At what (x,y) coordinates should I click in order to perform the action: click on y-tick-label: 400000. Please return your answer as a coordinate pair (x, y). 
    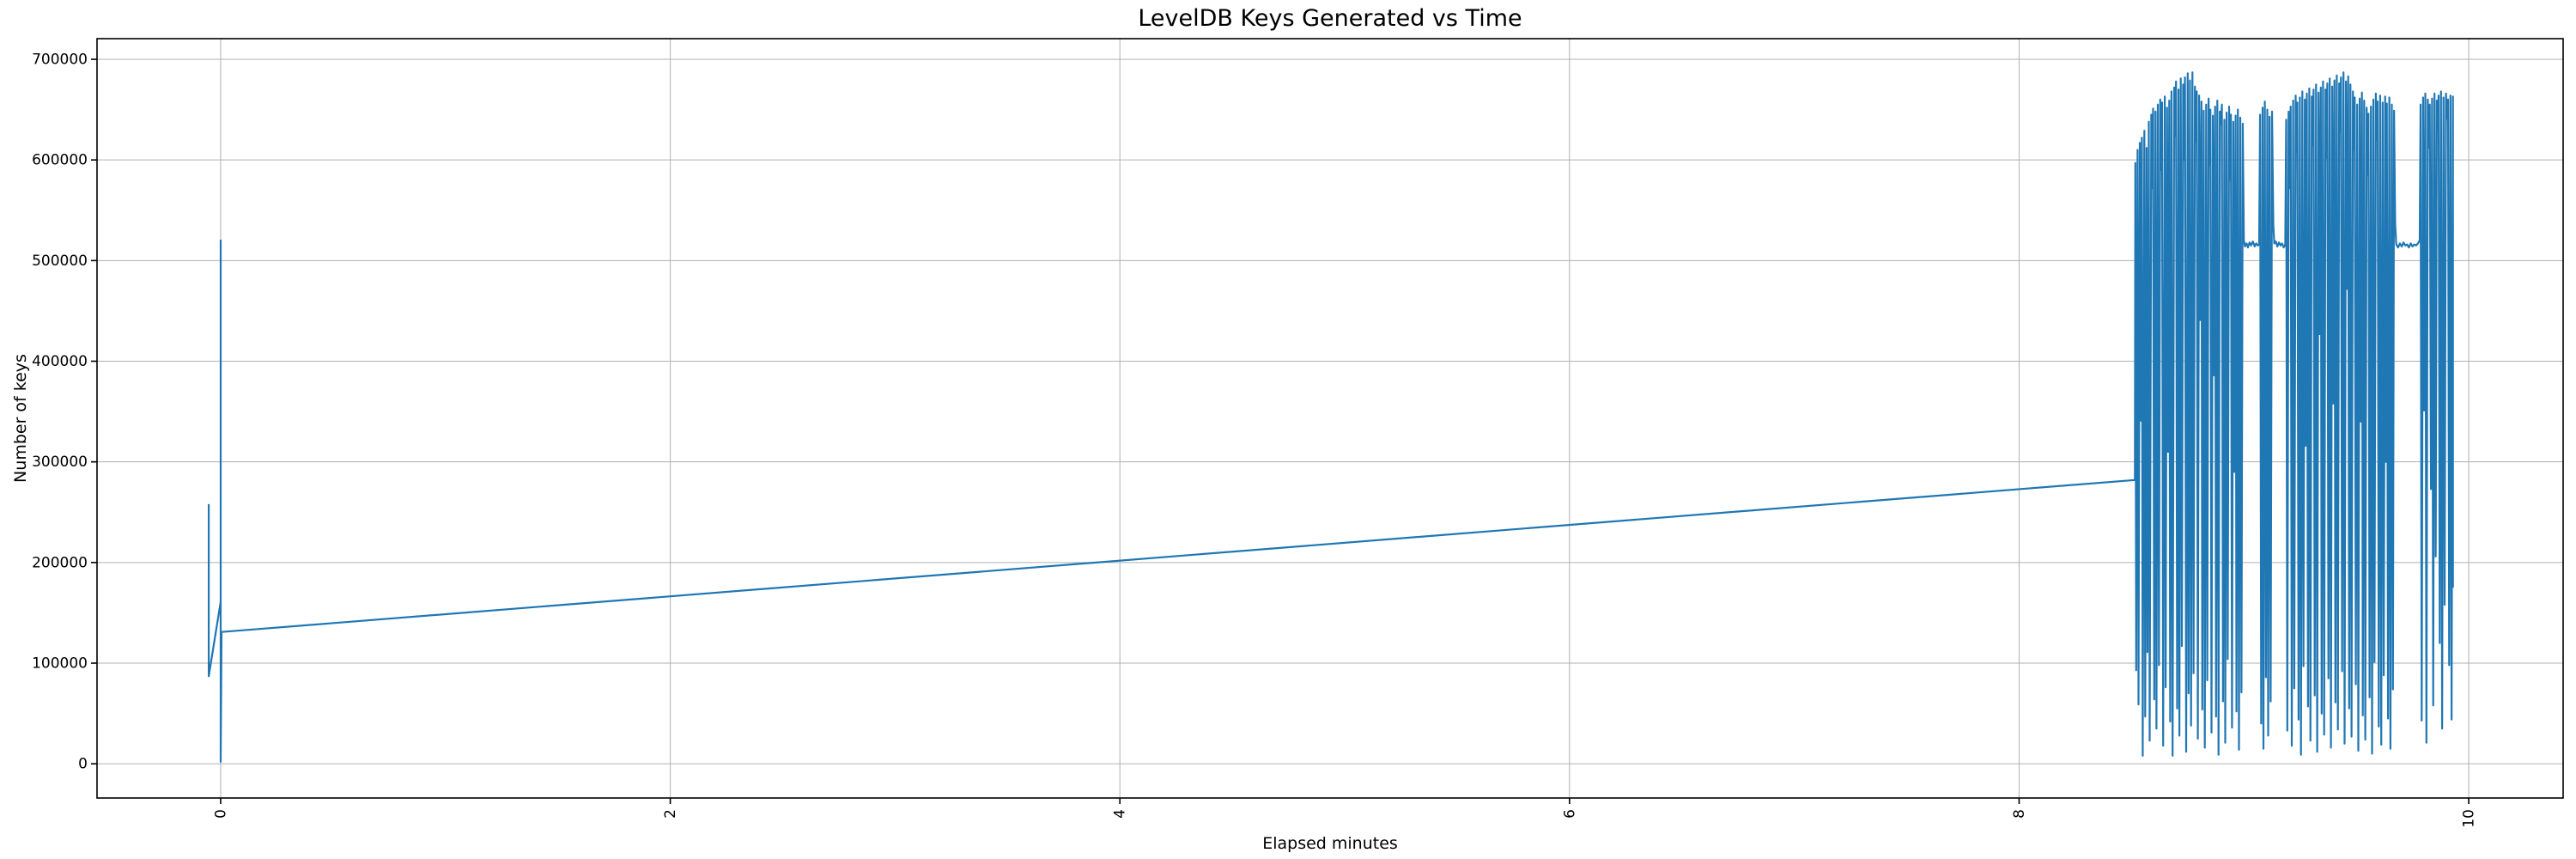
    Looking at the image, I should click on (60, 361).